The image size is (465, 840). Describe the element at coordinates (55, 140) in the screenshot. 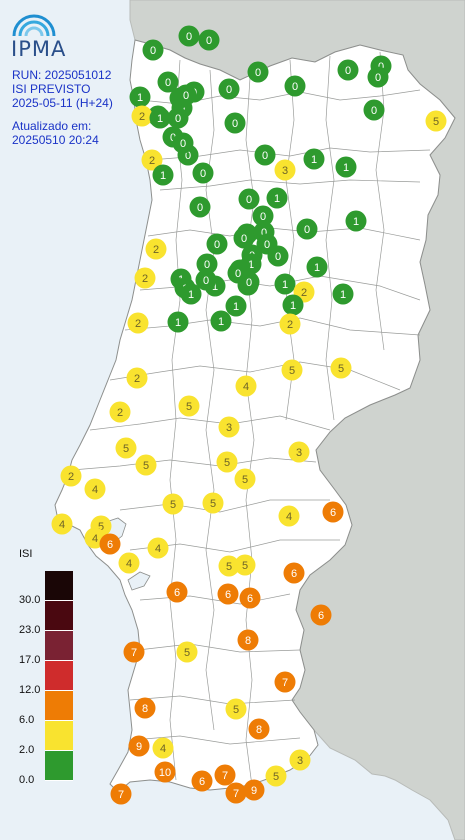

I see `updated-time: 20250510 20:24` at that location.